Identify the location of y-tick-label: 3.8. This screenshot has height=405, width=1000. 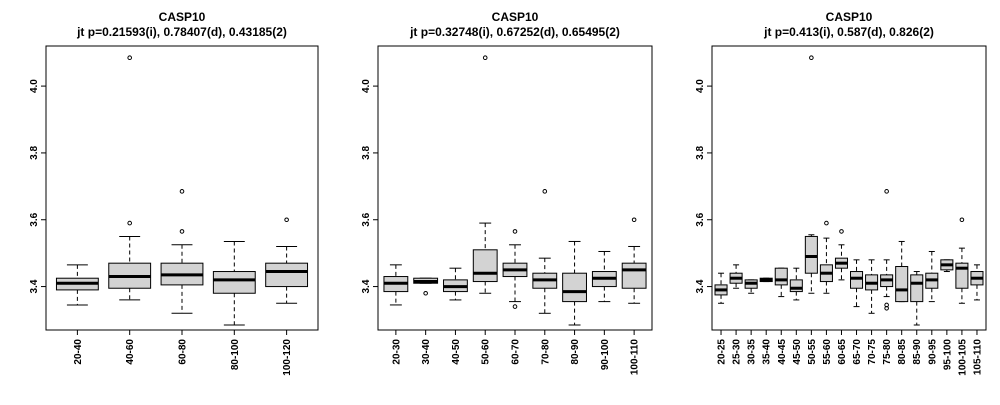
(366, 153).